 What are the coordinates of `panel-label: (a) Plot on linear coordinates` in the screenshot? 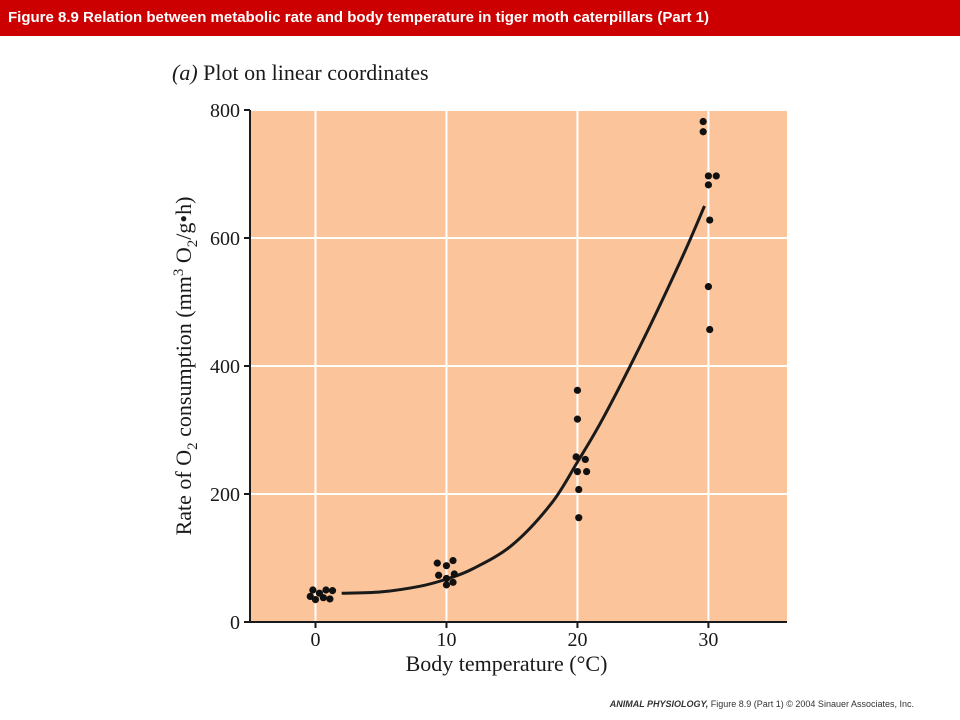 It's located at (300, 73).